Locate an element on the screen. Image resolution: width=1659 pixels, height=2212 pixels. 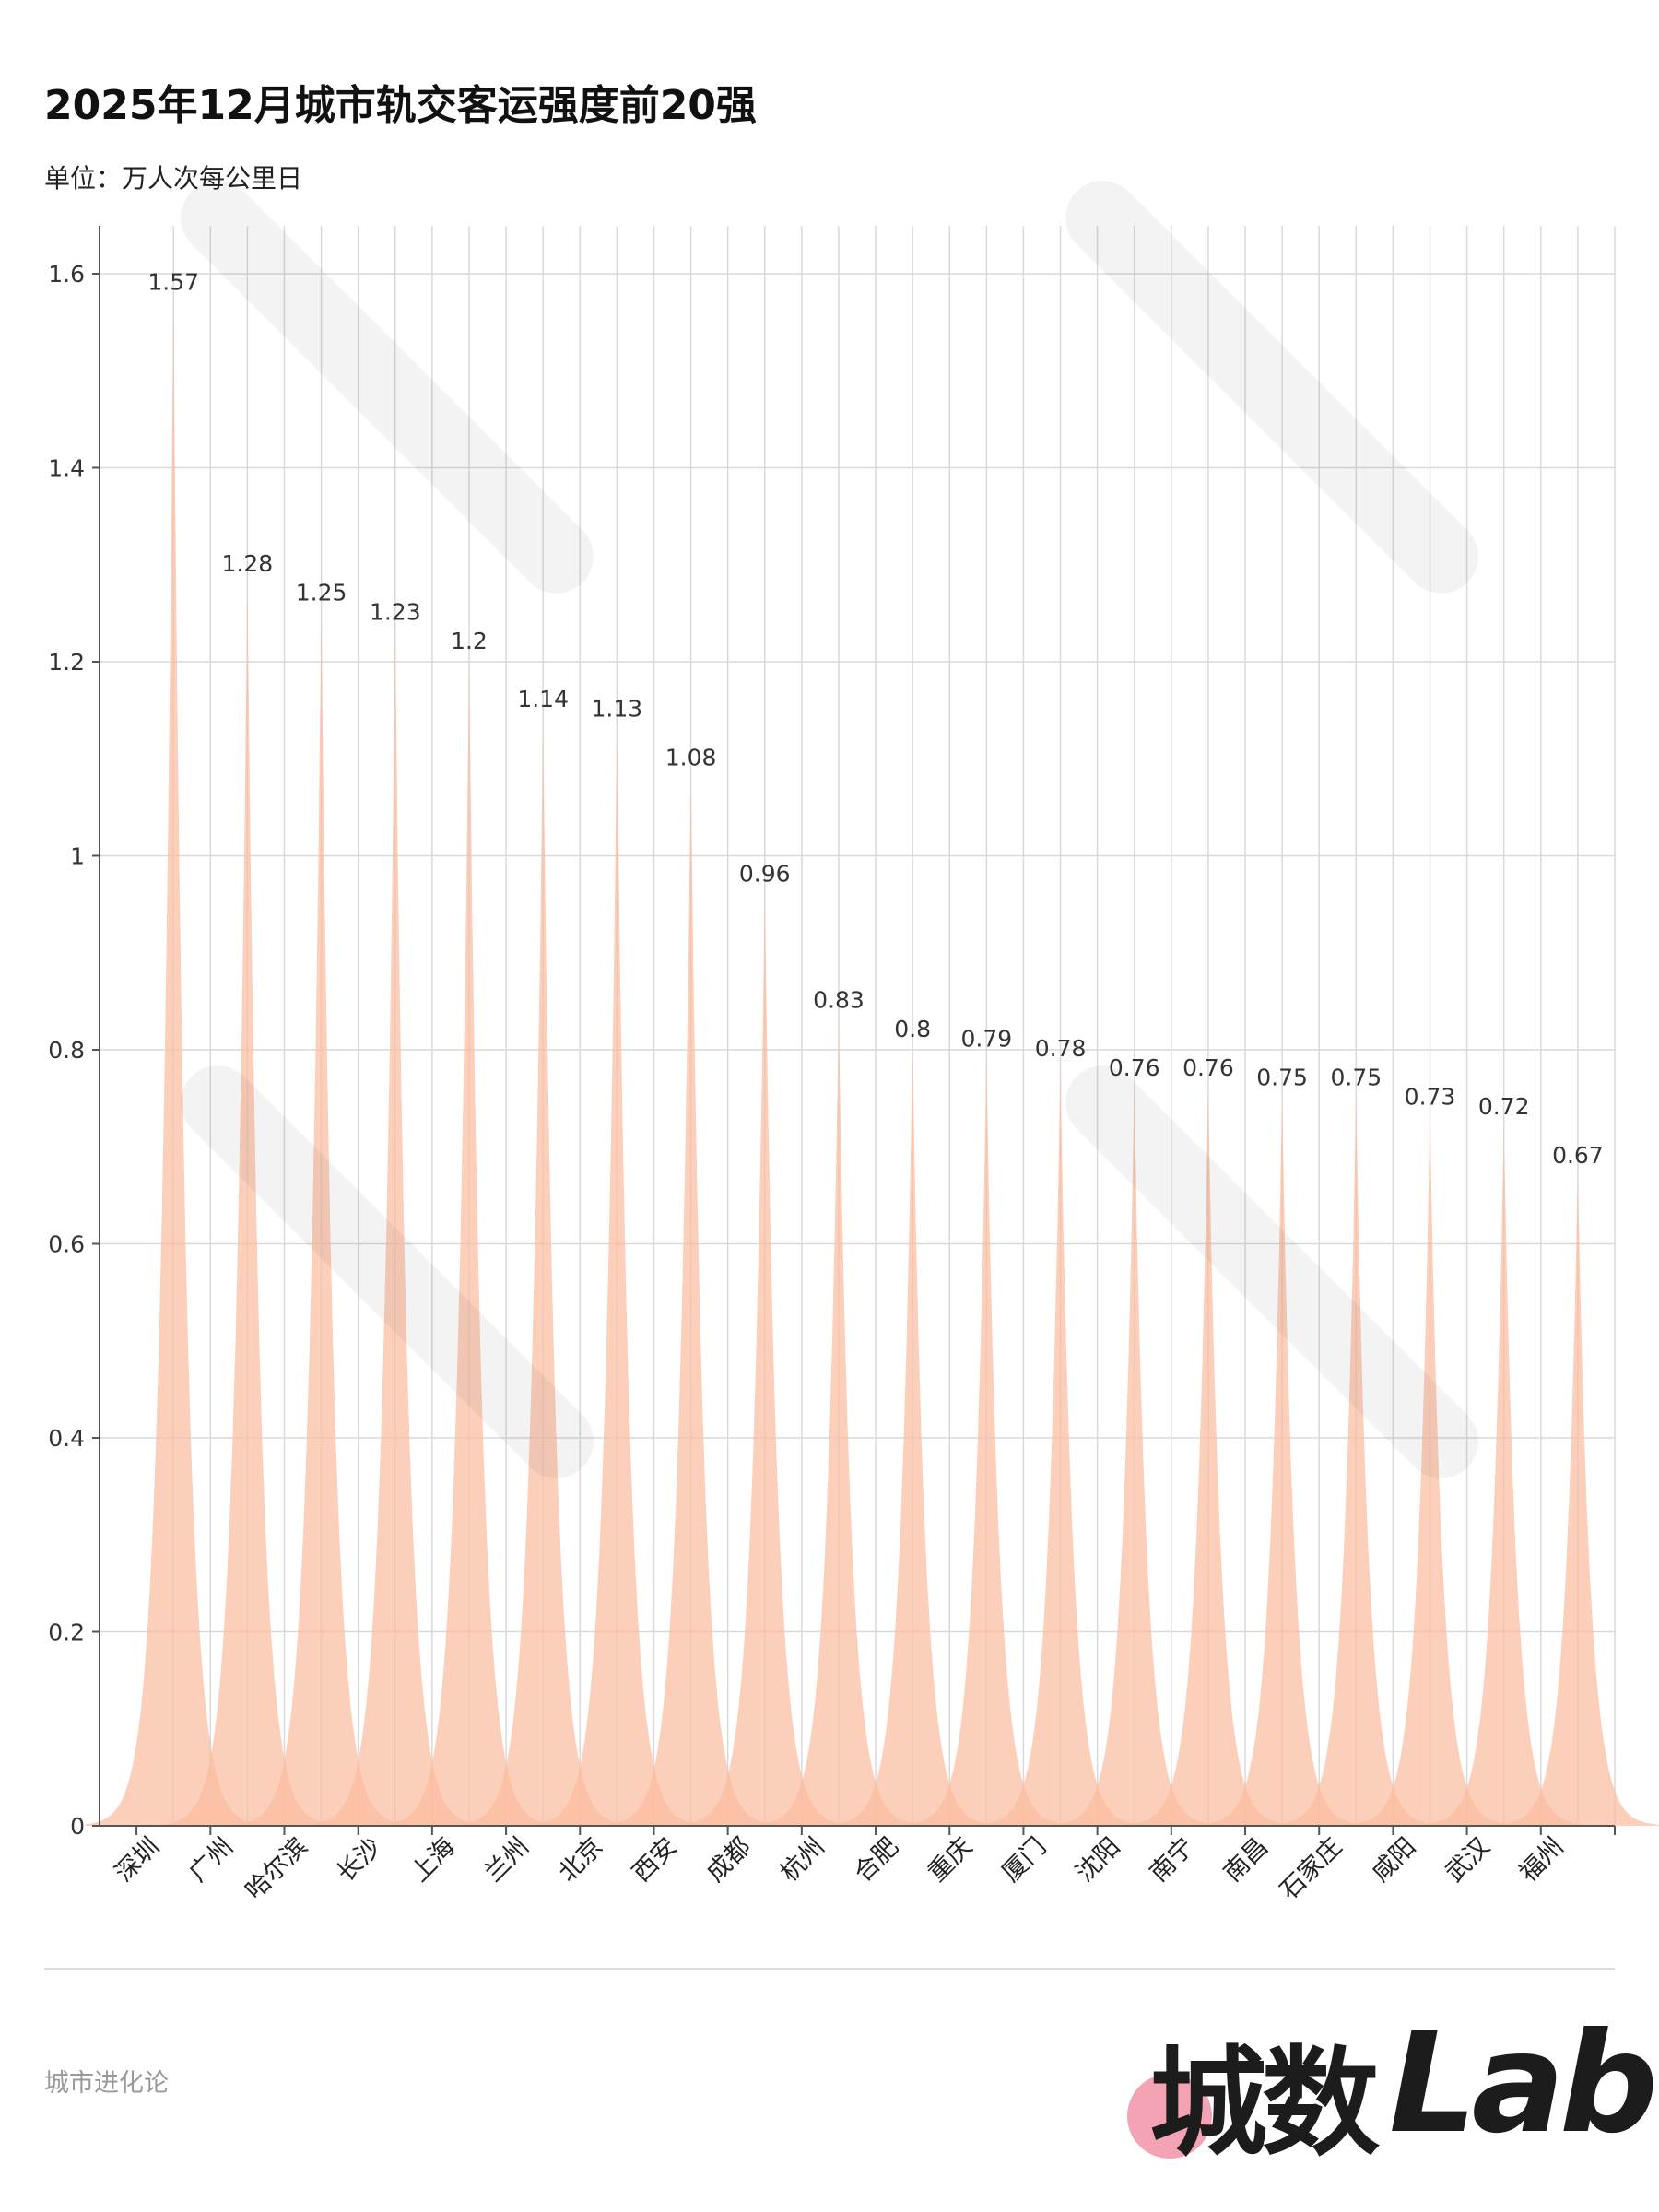
y-tick-label: 0.4 is located at coordinates (66, 1438).